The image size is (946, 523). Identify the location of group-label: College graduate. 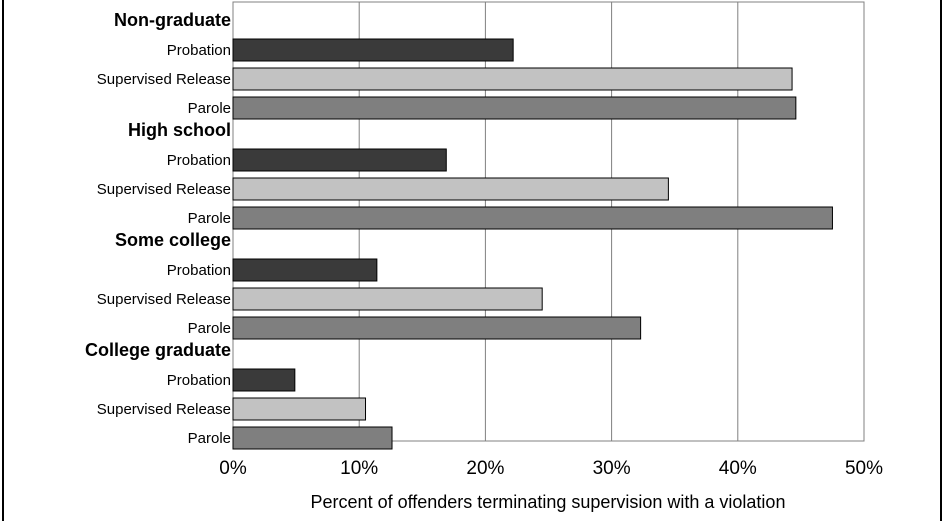
(158, 350).